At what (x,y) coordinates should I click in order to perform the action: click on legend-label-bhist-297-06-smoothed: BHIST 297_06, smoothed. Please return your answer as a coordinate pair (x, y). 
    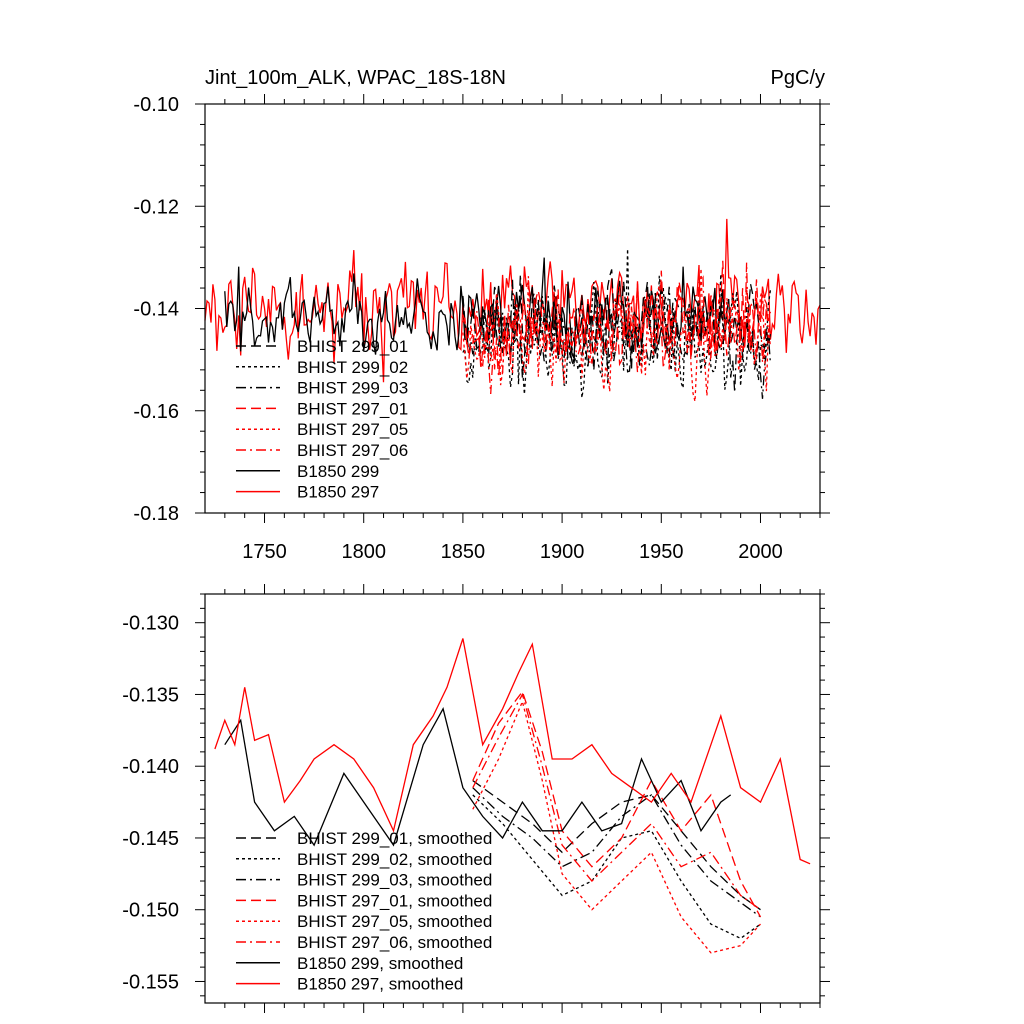
    Looking at the image, I should click on (394, 942).